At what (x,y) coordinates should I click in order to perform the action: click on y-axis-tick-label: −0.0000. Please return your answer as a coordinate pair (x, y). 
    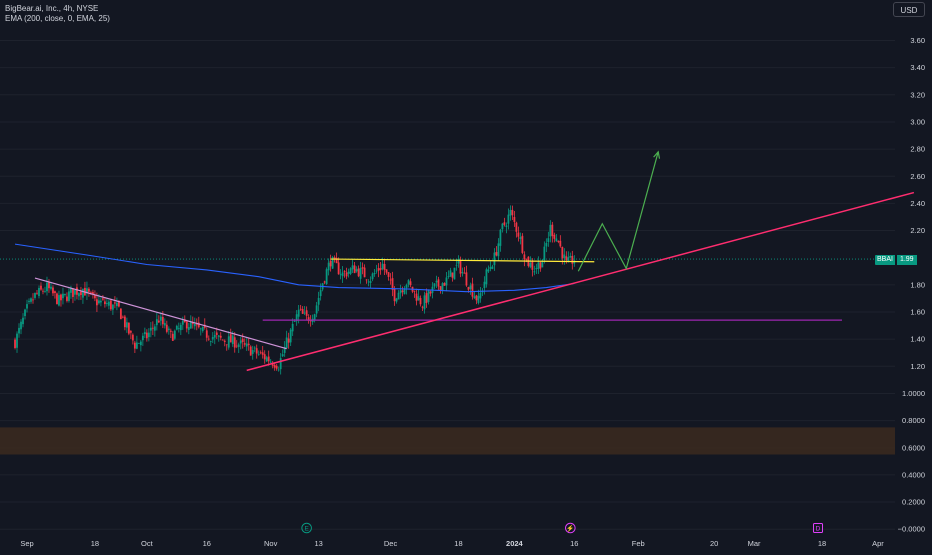
    Looking at the image, I should click on (911, 529).